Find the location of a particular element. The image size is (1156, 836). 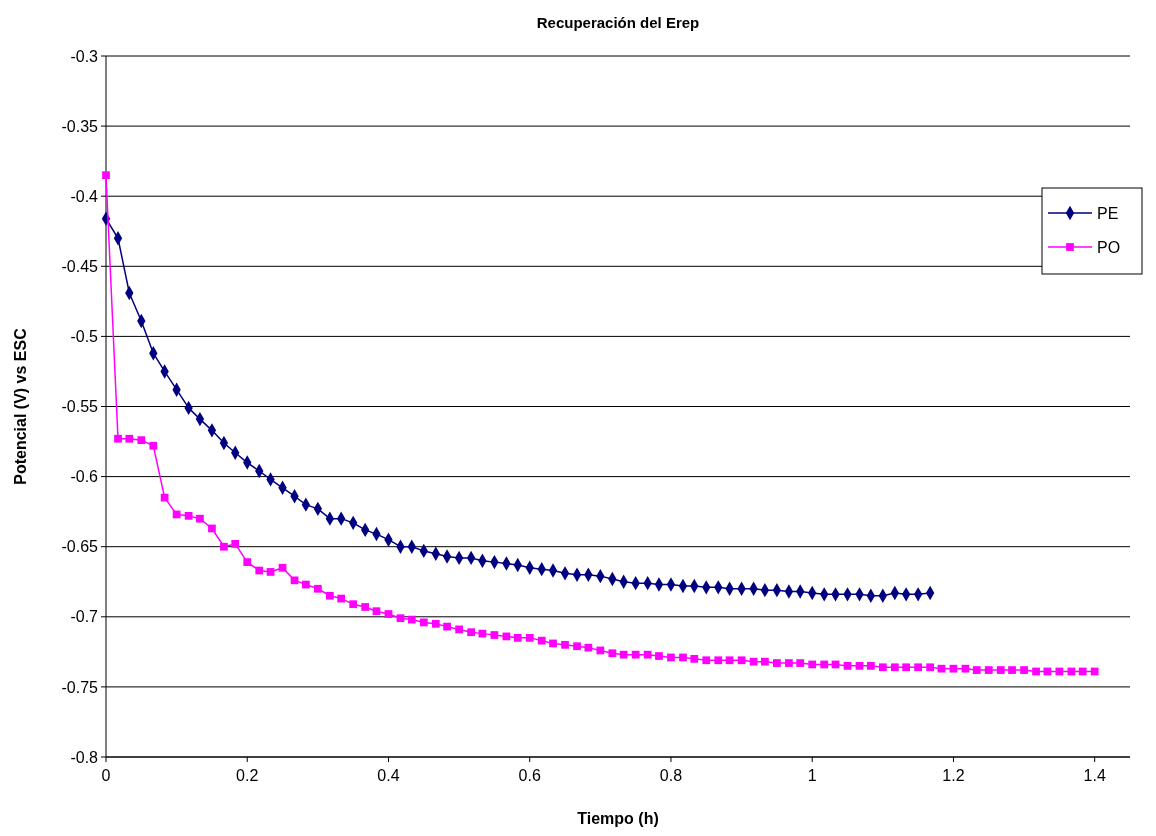

y-tick-label: -0.75 is located at coordinates (80, 687).